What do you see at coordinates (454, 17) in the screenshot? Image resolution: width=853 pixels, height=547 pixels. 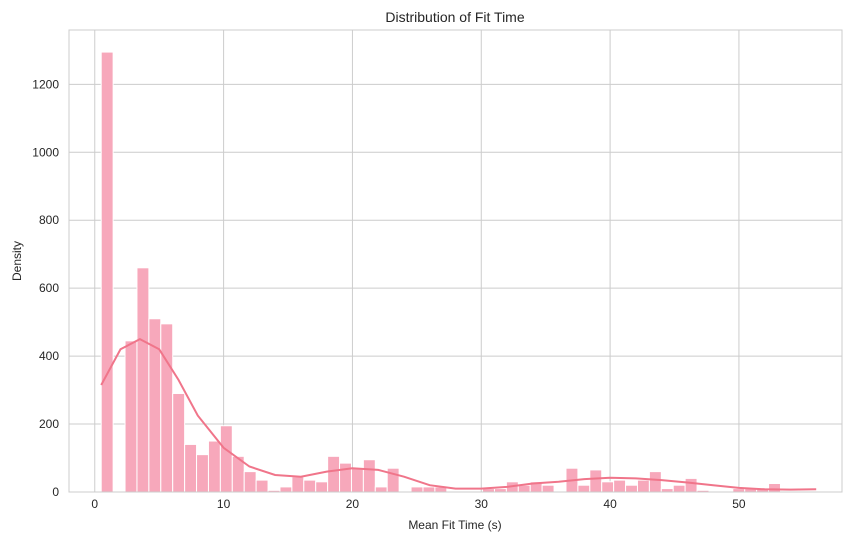 I see `chart-title: Distribution of Fit Time` at bounding box center [454, 17].